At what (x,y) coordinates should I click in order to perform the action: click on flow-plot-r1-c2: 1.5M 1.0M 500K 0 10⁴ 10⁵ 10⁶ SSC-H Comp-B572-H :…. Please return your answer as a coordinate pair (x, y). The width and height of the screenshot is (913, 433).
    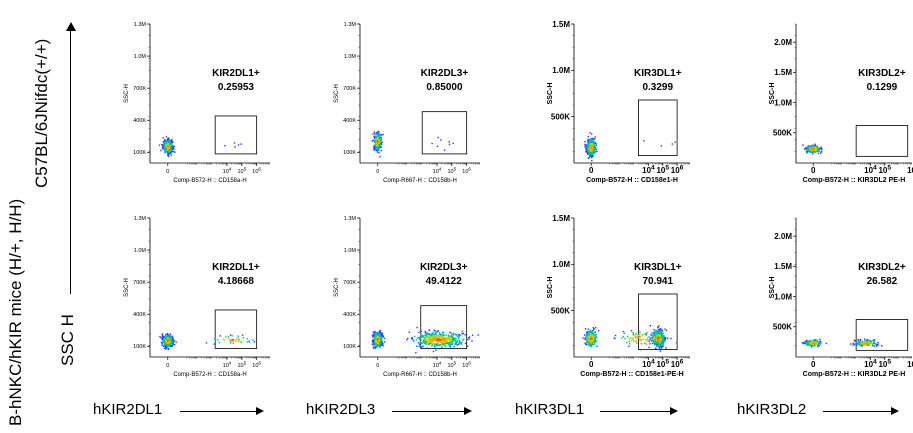
    Looking at the image, I should click on (618, 296).